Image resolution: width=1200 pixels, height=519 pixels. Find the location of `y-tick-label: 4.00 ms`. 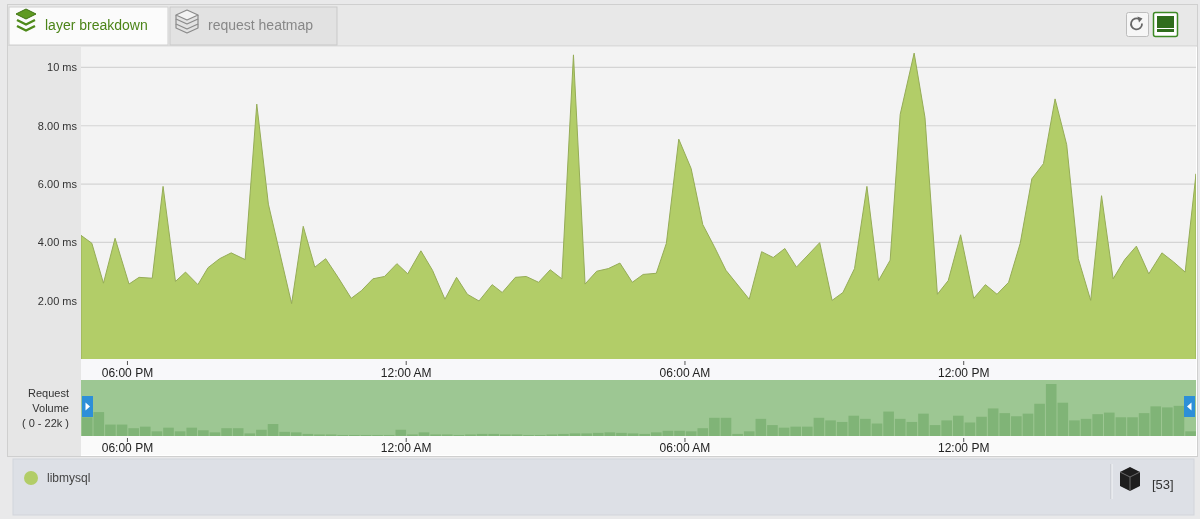

y-tick-label: 4.00 ms is located at coordinates (57, 242).